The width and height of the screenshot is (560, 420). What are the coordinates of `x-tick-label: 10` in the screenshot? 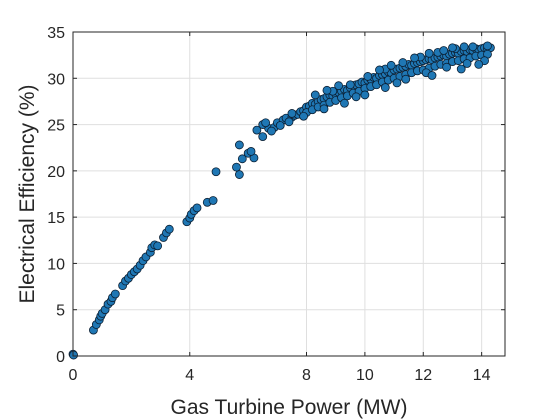 It's located at (365, 375).